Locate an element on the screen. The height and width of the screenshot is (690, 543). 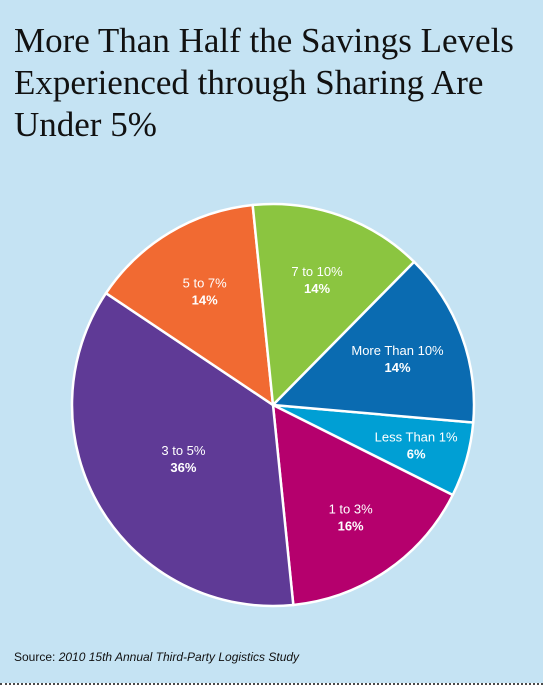
slice-value-3: 36% is located at coordinates (183, 467).